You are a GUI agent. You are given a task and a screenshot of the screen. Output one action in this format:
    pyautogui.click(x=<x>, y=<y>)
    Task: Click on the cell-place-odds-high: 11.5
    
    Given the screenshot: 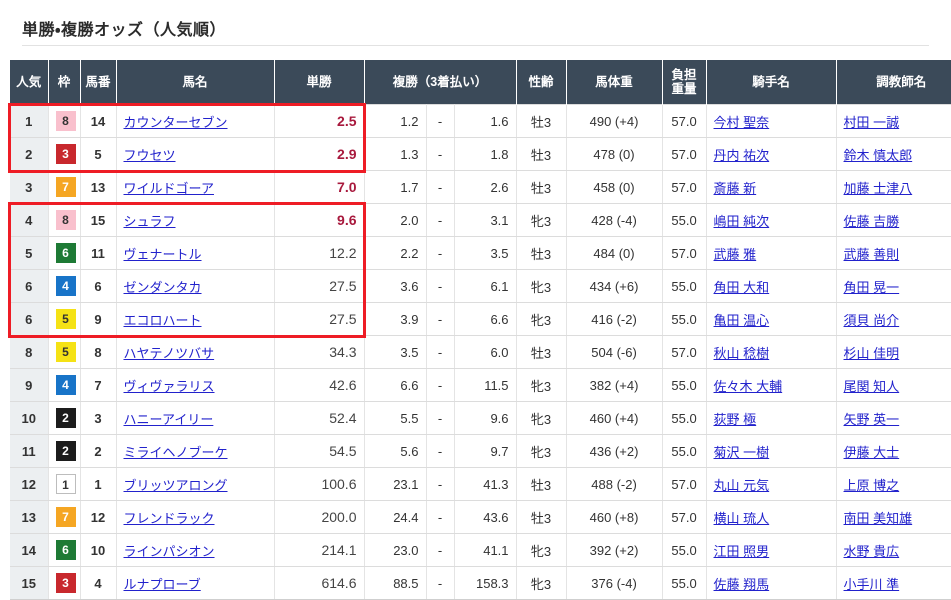 What is the action you would take?
    pyautogui.click(x=485, y=385)
    